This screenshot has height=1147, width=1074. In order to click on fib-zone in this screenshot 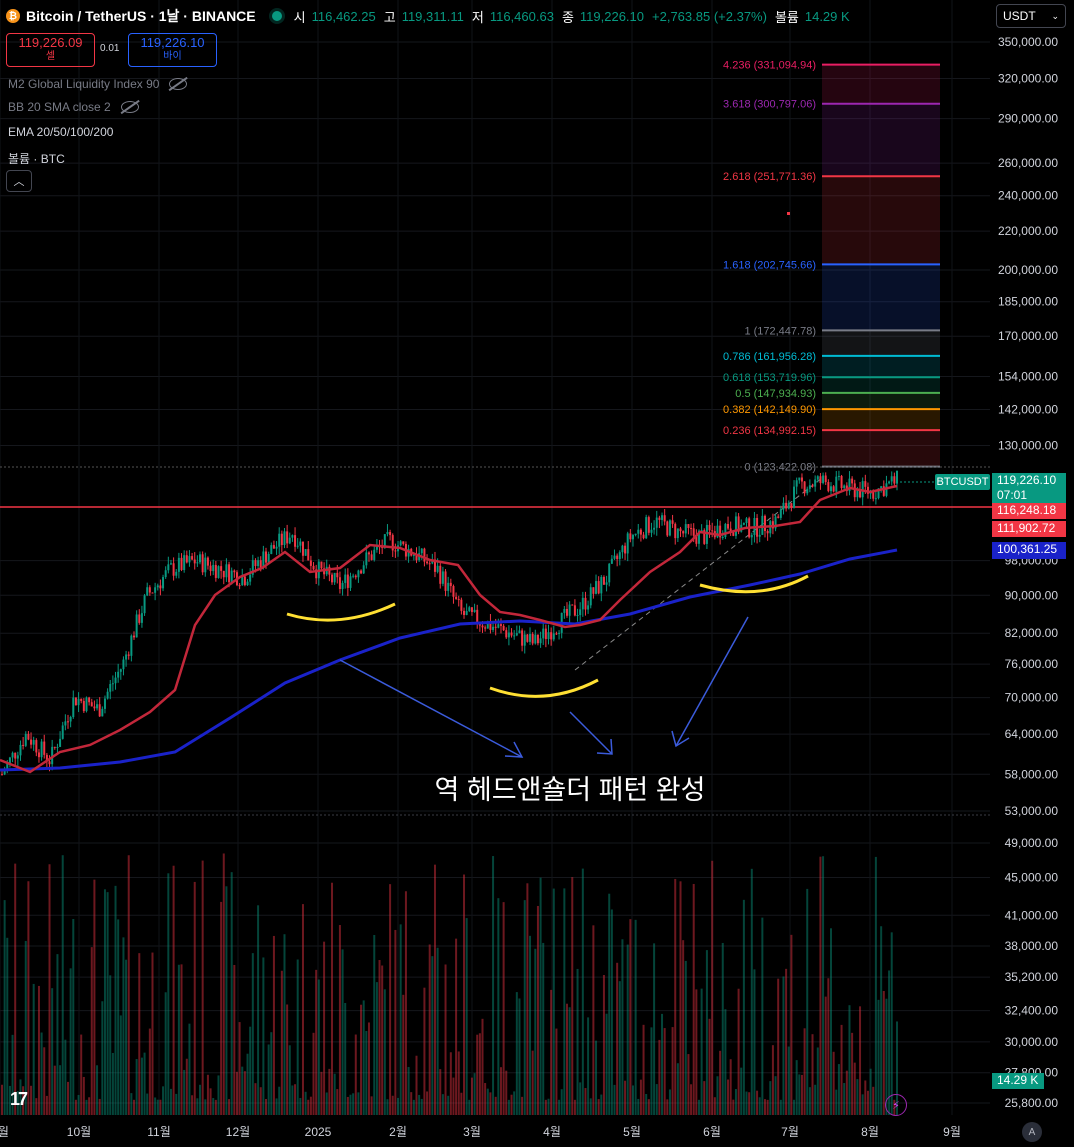, I will do `click(881, 297)`.